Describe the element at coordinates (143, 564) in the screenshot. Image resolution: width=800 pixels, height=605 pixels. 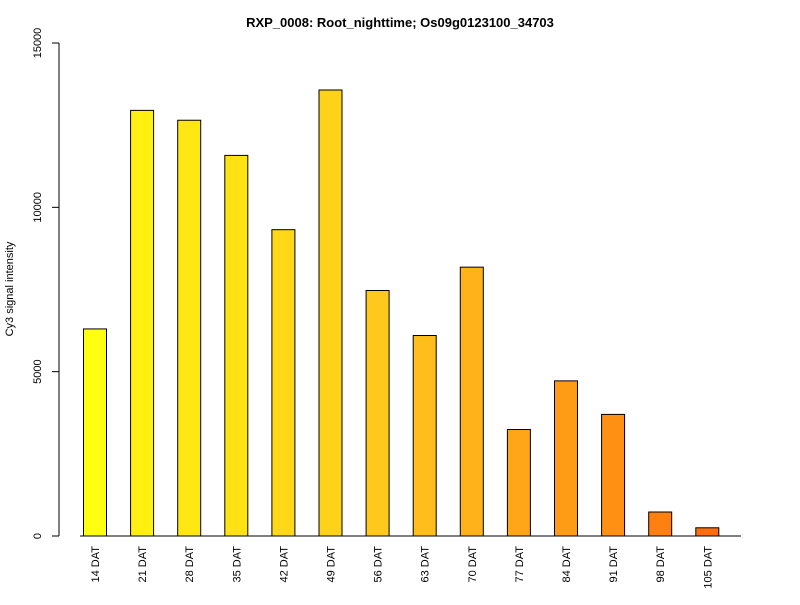
I see `x-tick-label: 21 DAT` at that location.